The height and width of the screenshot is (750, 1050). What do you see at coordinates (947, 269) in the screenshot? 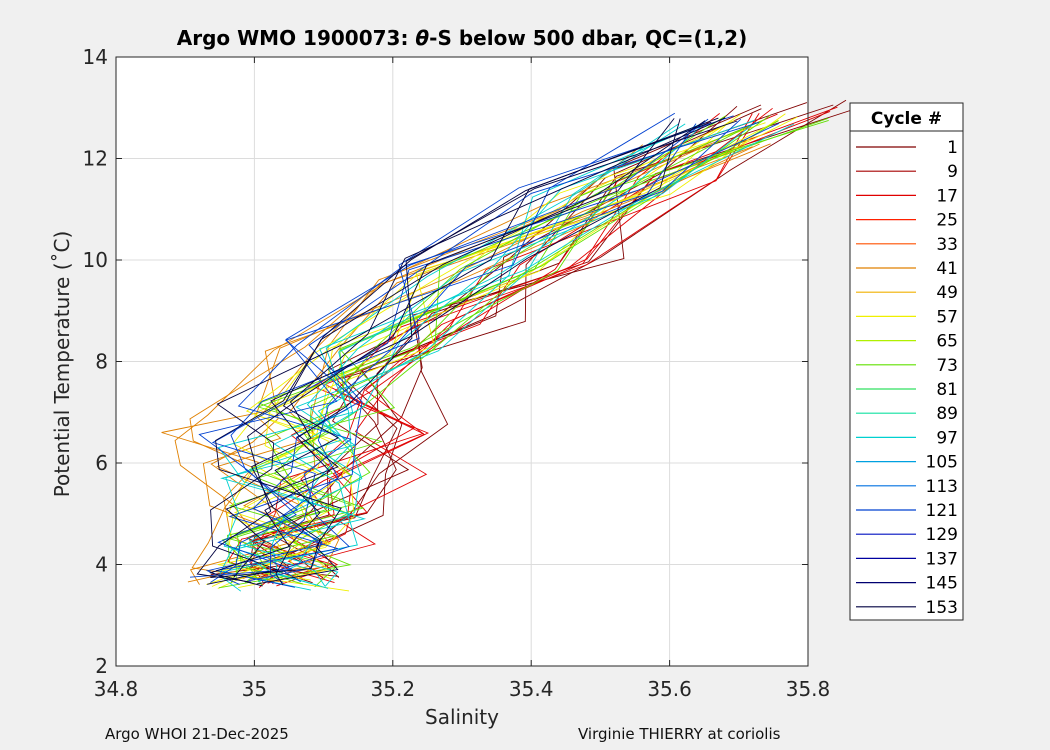
I see `legend-entry-label: 41` at bounding box center [947, 269].